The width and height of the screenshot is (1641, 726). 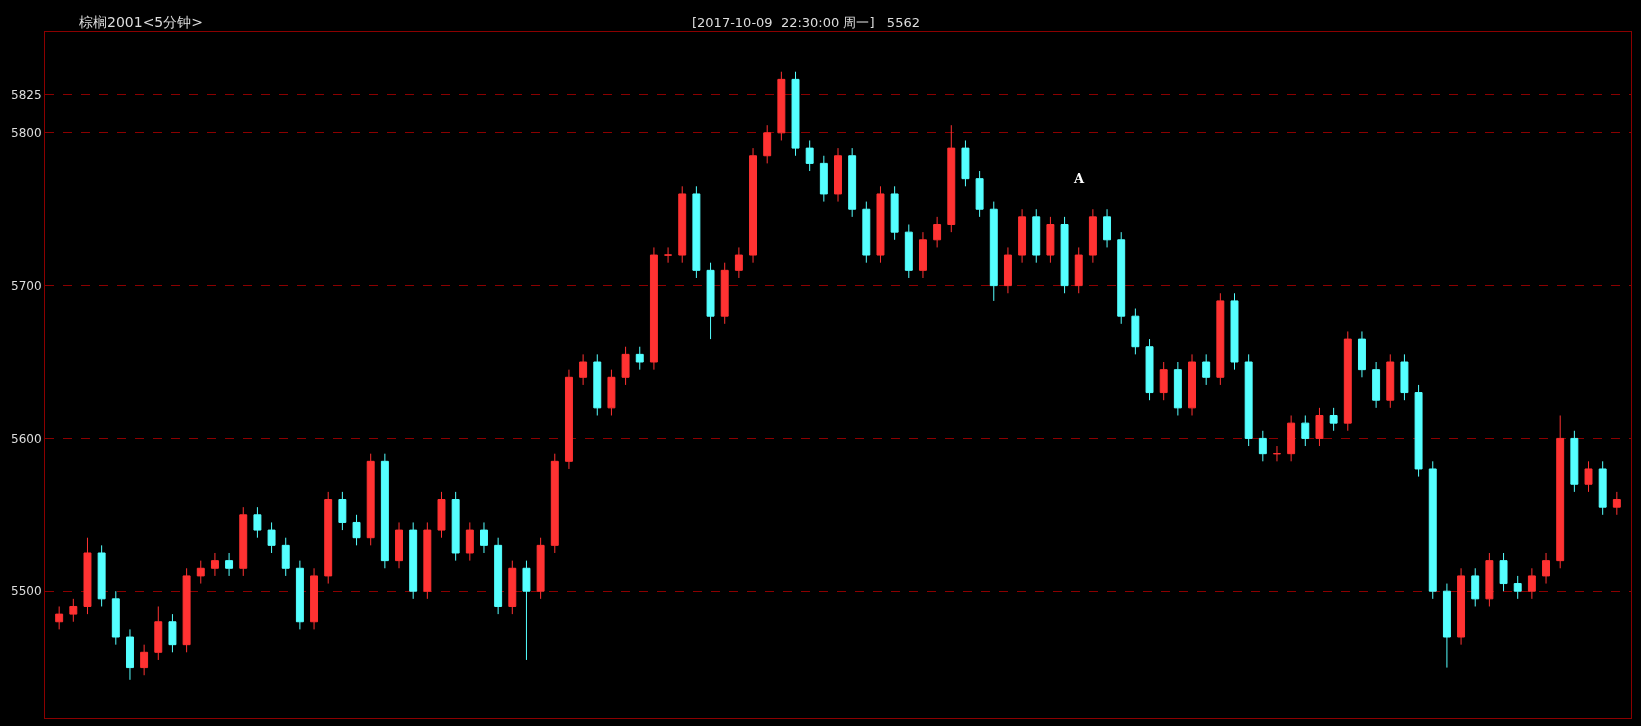 What do you see at coordinates (26, 285) in the screenshot?
I see `y-tick-label: 5700` at bounding box center [26, 285].